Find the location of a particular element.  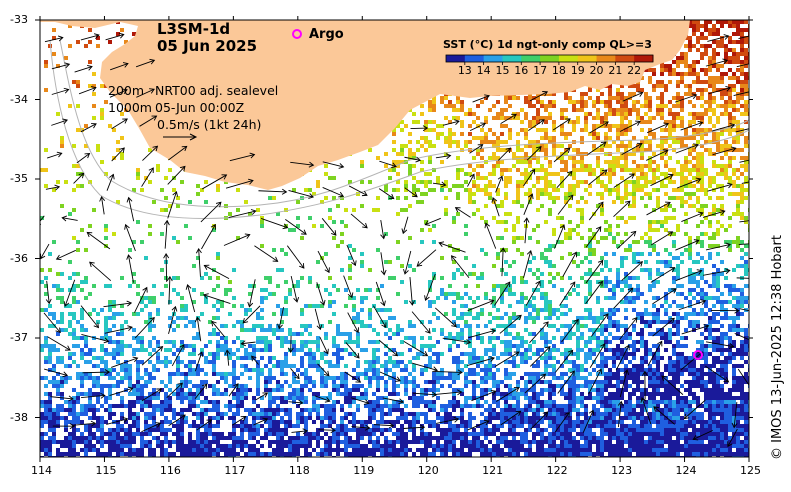

colorbar-frame is located at coordinates (549, 58).